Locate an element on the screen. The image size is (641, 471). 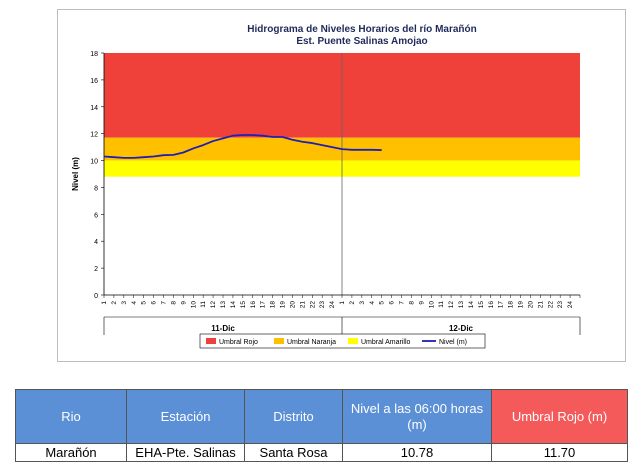
legend-box is located at coordinates (342, 341).